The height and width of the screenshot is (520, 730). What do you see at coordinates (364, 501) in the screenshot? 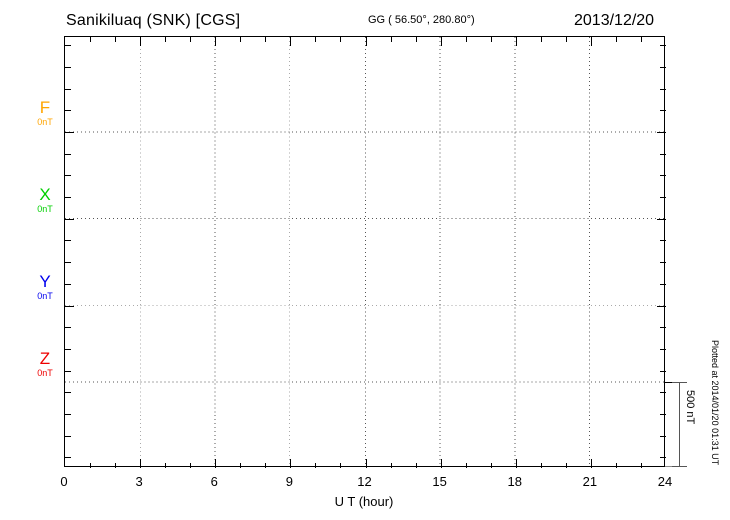
I see `x-axis-title: U T (hour)` at bounding box center [364, 501].